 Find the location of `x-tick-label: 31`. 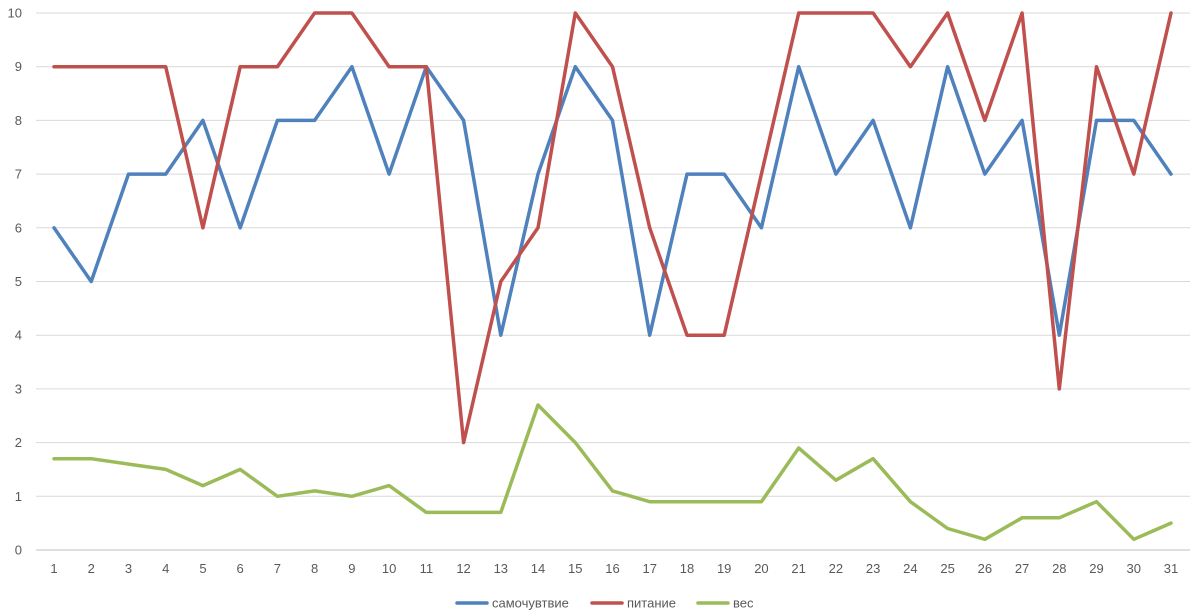

x-tick-label: 31 is located at coordinates (1171, 568).